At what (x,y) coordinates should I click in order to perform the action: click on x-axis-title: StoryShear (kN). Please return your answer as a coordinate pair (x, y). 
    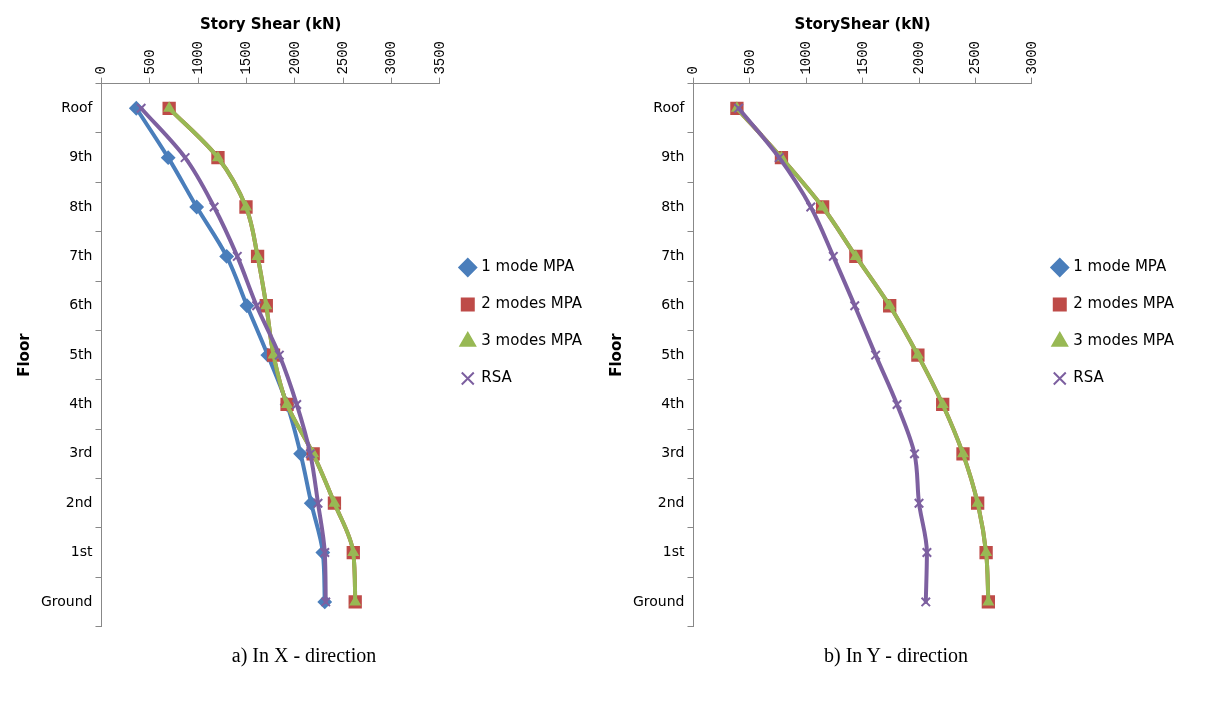
    Looking at the image, I should click on (862, 23).